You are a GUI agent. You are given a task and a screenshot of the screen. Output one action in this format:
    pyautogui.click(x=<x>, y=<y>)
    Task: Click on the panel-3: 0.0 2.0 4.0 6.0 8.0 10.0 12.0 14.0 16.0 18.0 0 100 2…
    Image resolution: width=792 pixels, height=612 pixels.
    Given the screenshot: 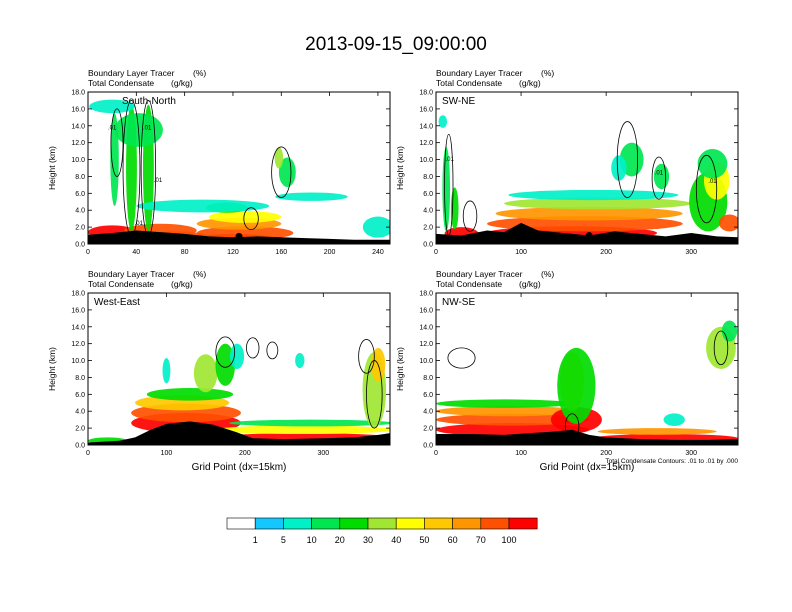 What is the action you would take?
    pyautogui.click(x=219, y=371)
    